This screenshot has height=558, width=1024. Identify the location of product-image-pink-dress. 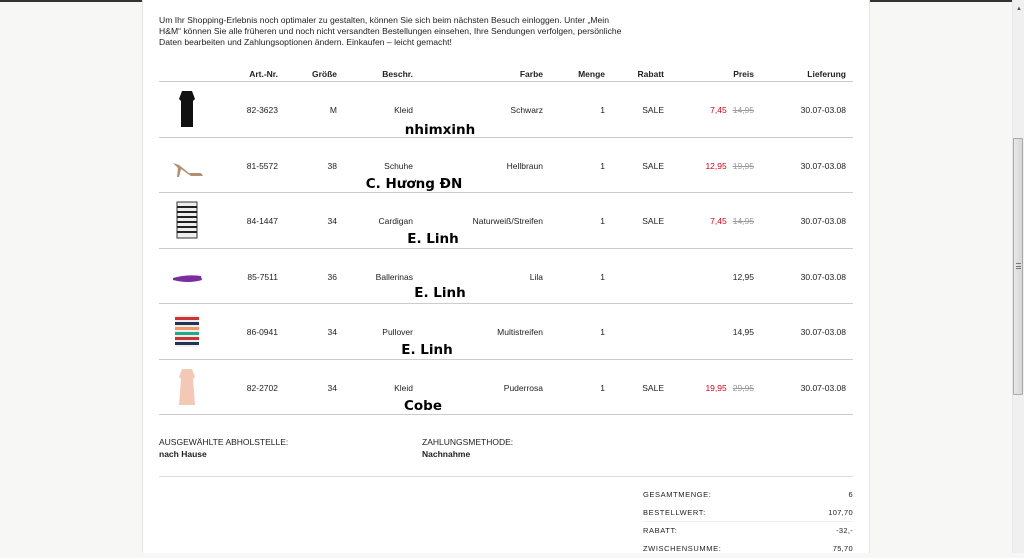
(187, 387).